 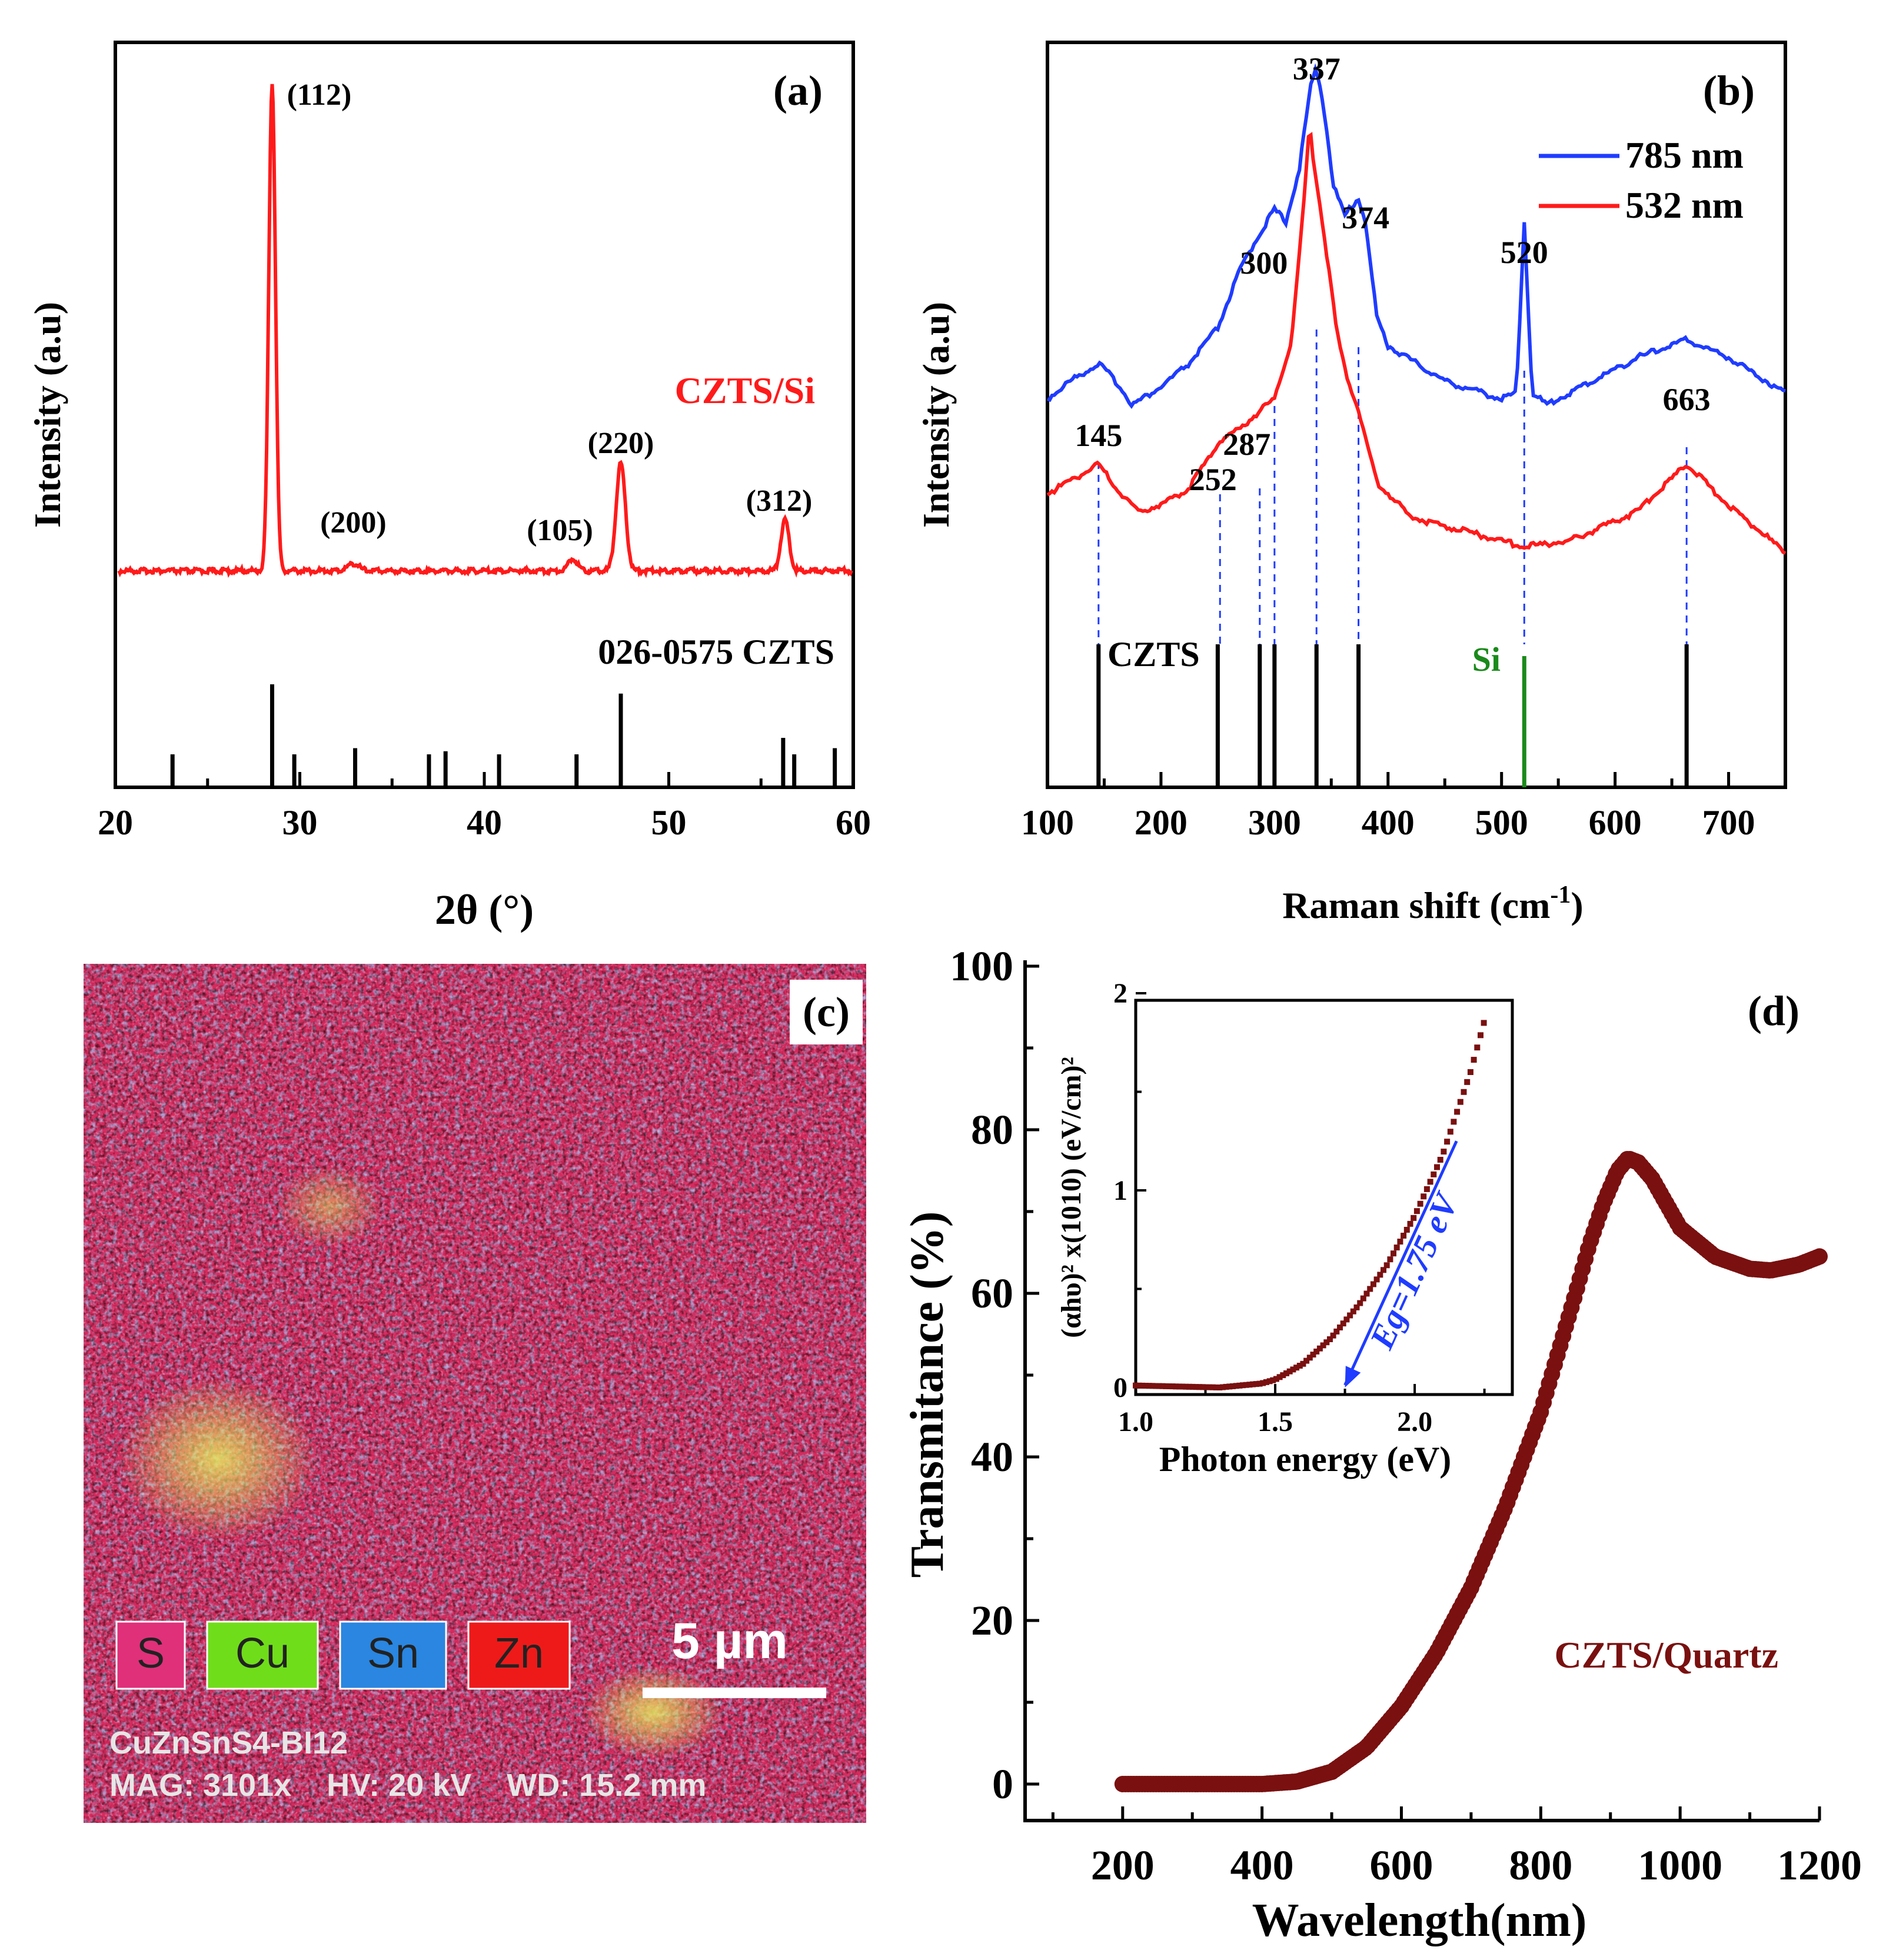 What do you see at coordinates (1003, 1784) in the screenshot?
I see `panel-d-ytick-label: 0` at bounding box center [1003, 1784].